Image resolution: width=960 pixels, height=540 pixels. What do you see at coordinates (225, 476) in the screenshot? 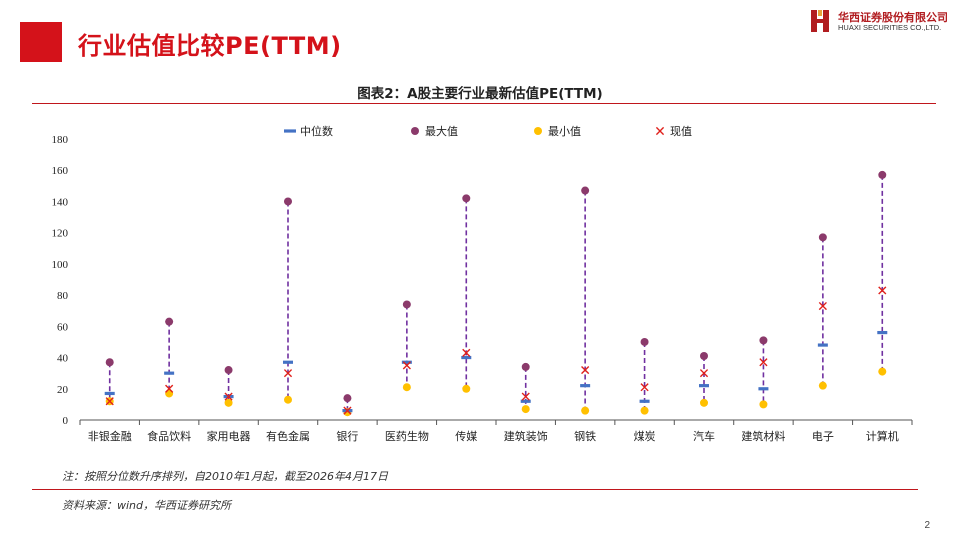
I see `footnote: 注：按照分位数升序排列，自2010年1月起，截至2026年4月17日` at bounding box center [225, 476].